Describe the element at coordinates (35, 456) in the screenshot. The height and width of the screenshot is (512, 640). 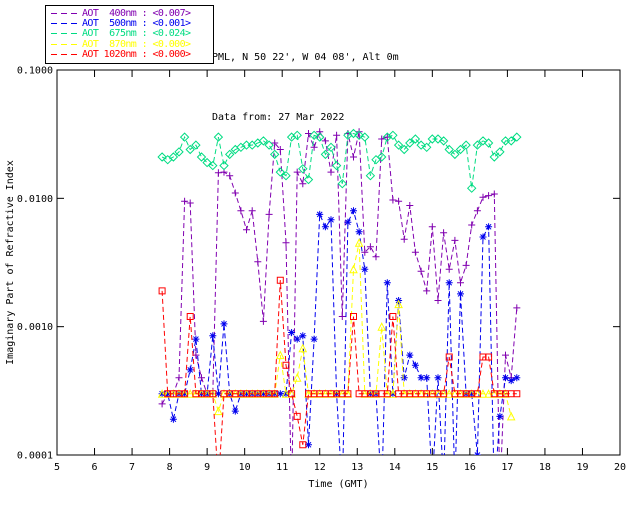
I see `svg-text: 0.0001` at that location.